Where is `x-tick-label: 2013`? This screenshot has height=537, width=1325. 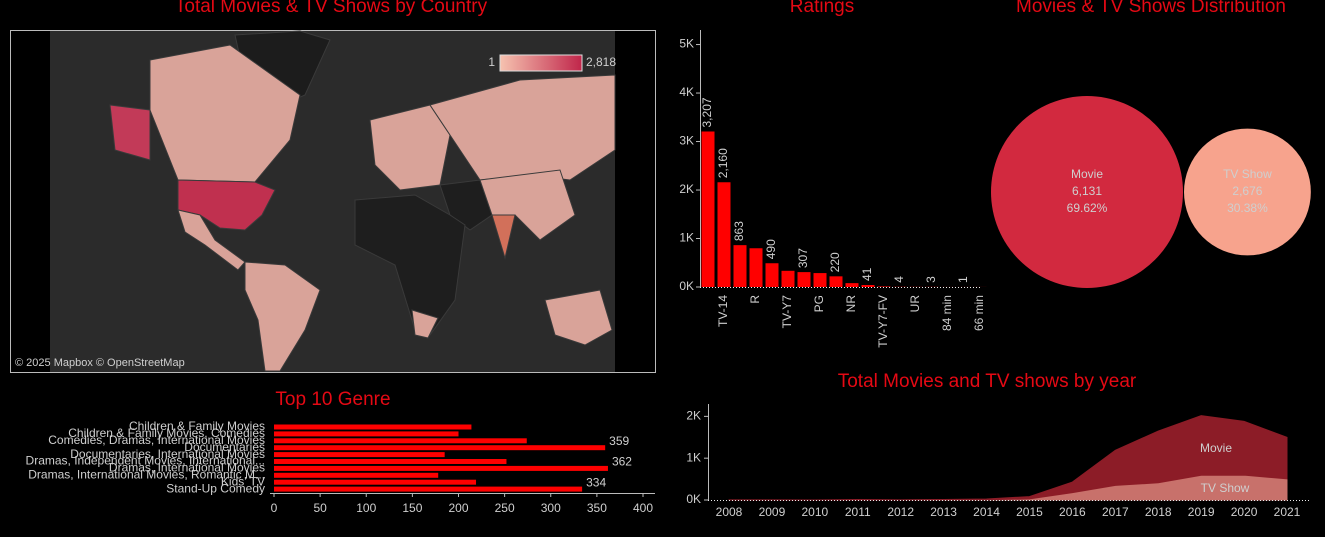
x-tick-label: 2013 is located at coordinates (943, 512).